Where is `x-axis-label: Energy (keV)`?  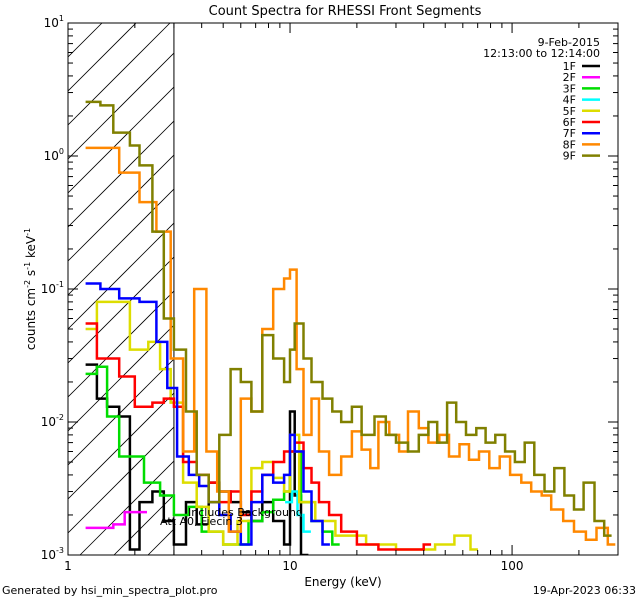
x-axis-label: Energy (keV) is located at coordinates (342, 582).